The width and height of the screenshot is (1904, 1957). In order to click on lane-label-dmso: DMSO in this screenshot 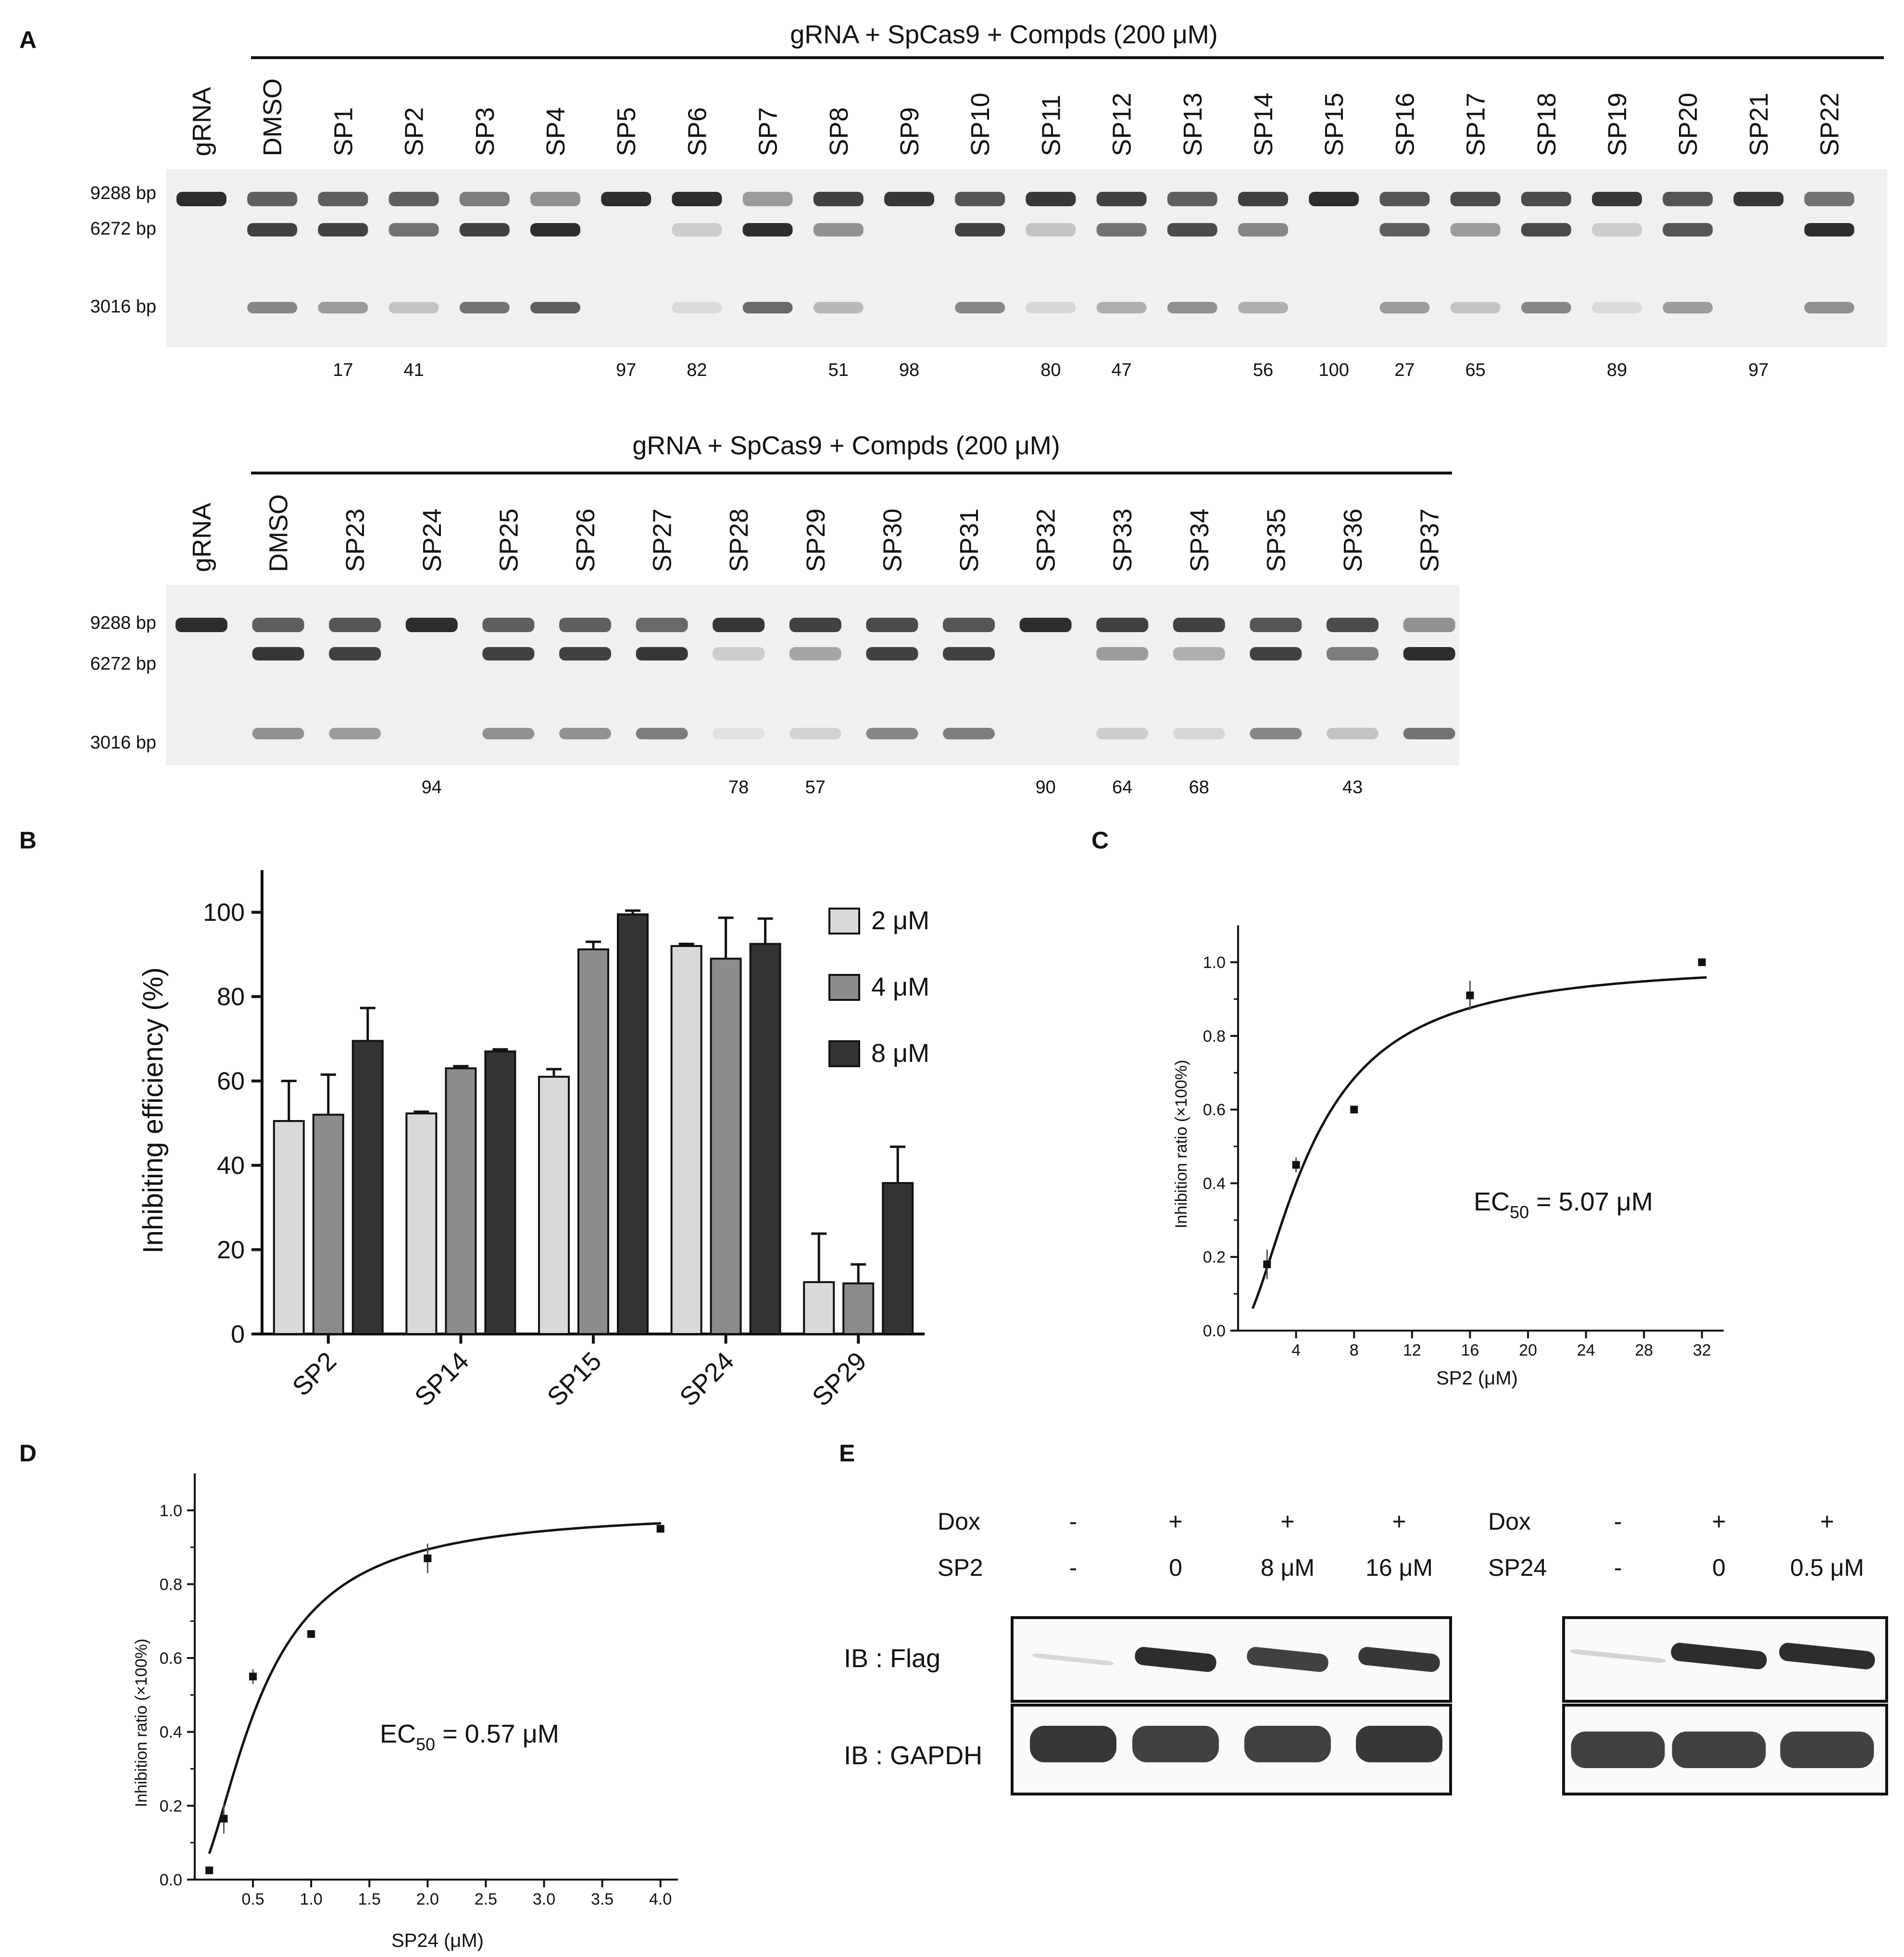, I will do `click(272, 117)`.